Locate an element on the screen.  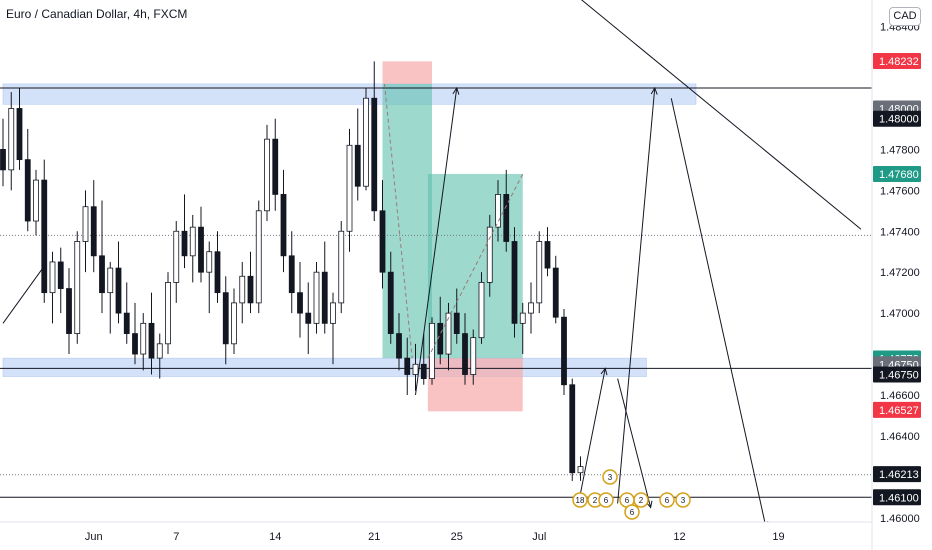
y-axis-tick-label: 1.47400 is located at coordinates (900, 232).